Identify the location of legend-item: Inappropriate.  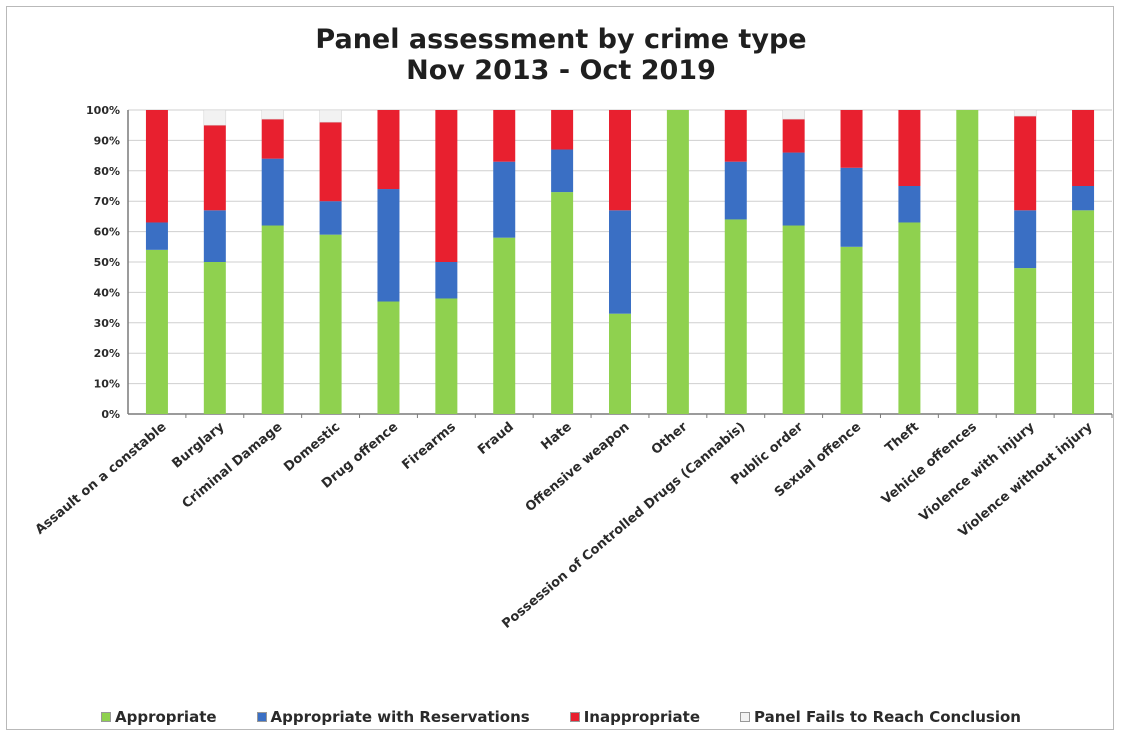
(635, 717).